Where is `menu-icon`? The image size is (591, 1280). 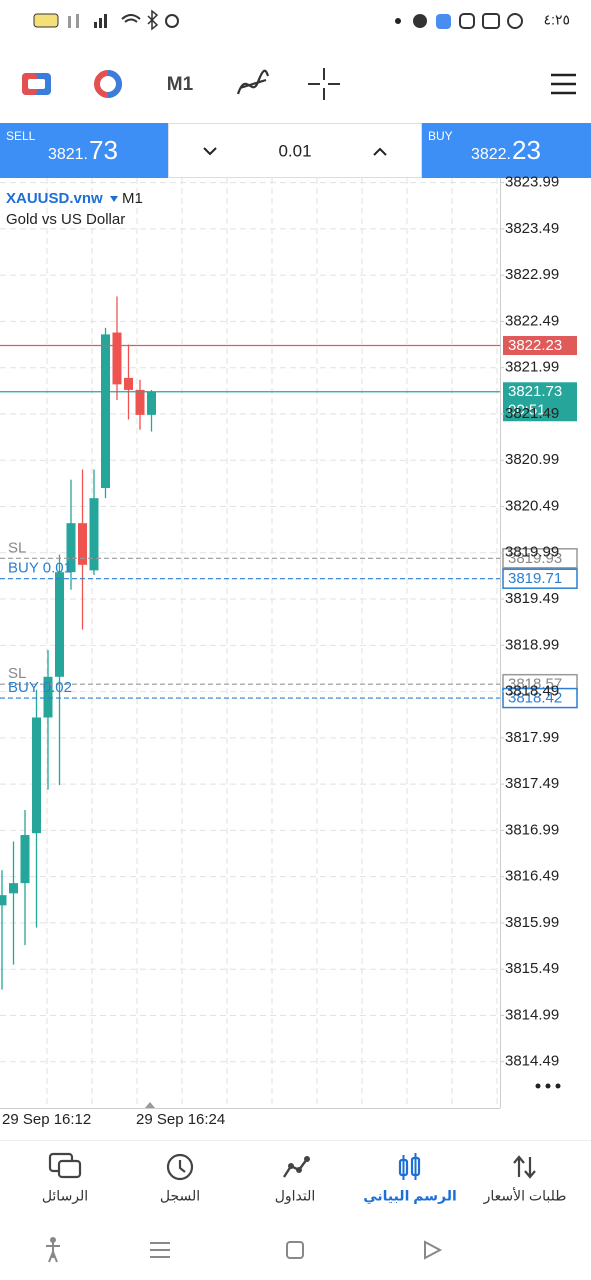 menu-icon is located at coordinates (563, 84).